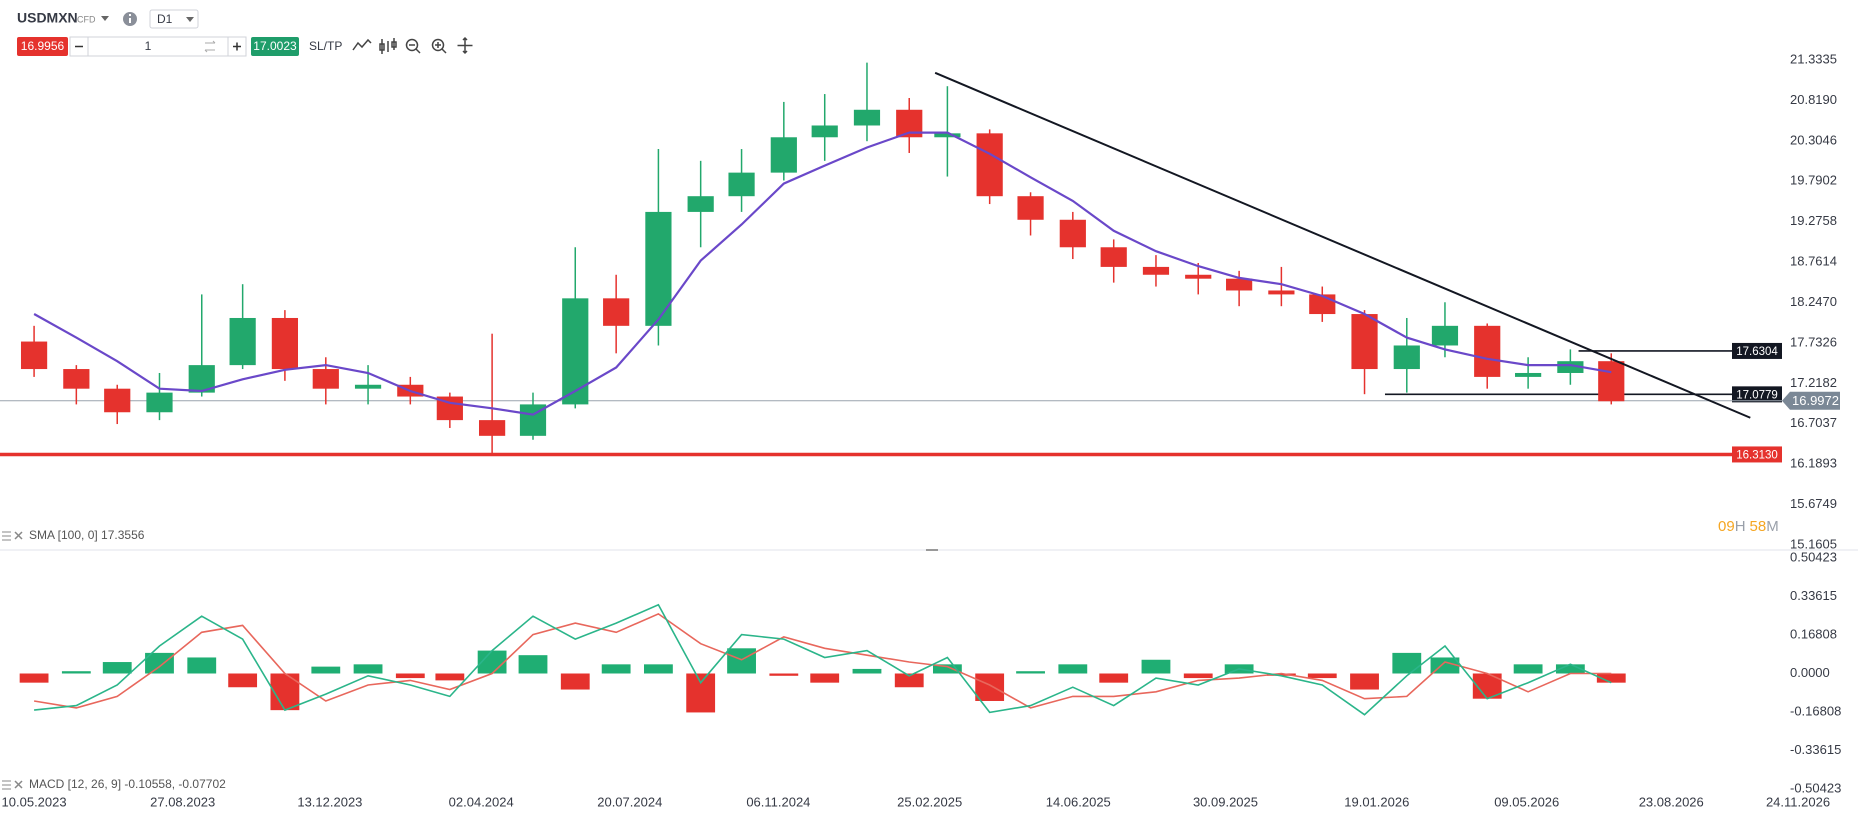 Image resolution: width=1858 pixels, height=818 pixels. I want to click on buy-price: 17.0023, so click(275, 46).